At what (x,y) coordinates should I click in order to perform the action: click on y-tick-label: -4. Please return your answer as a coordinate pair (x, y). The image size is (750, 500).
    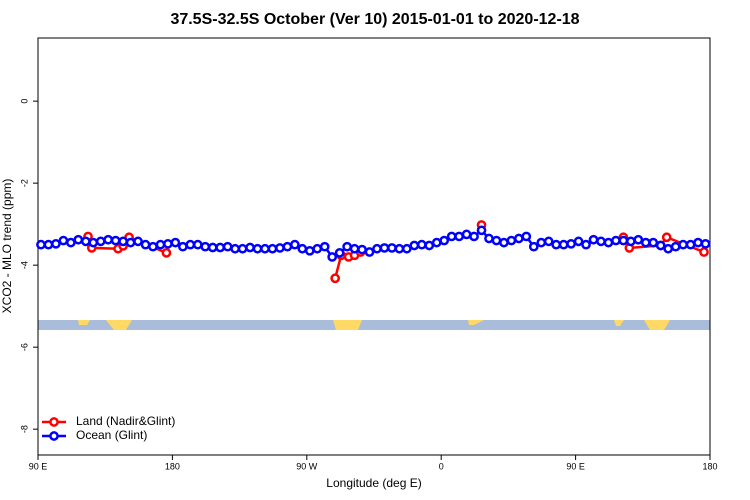
    Looking at the image, I should click on (24, 265).